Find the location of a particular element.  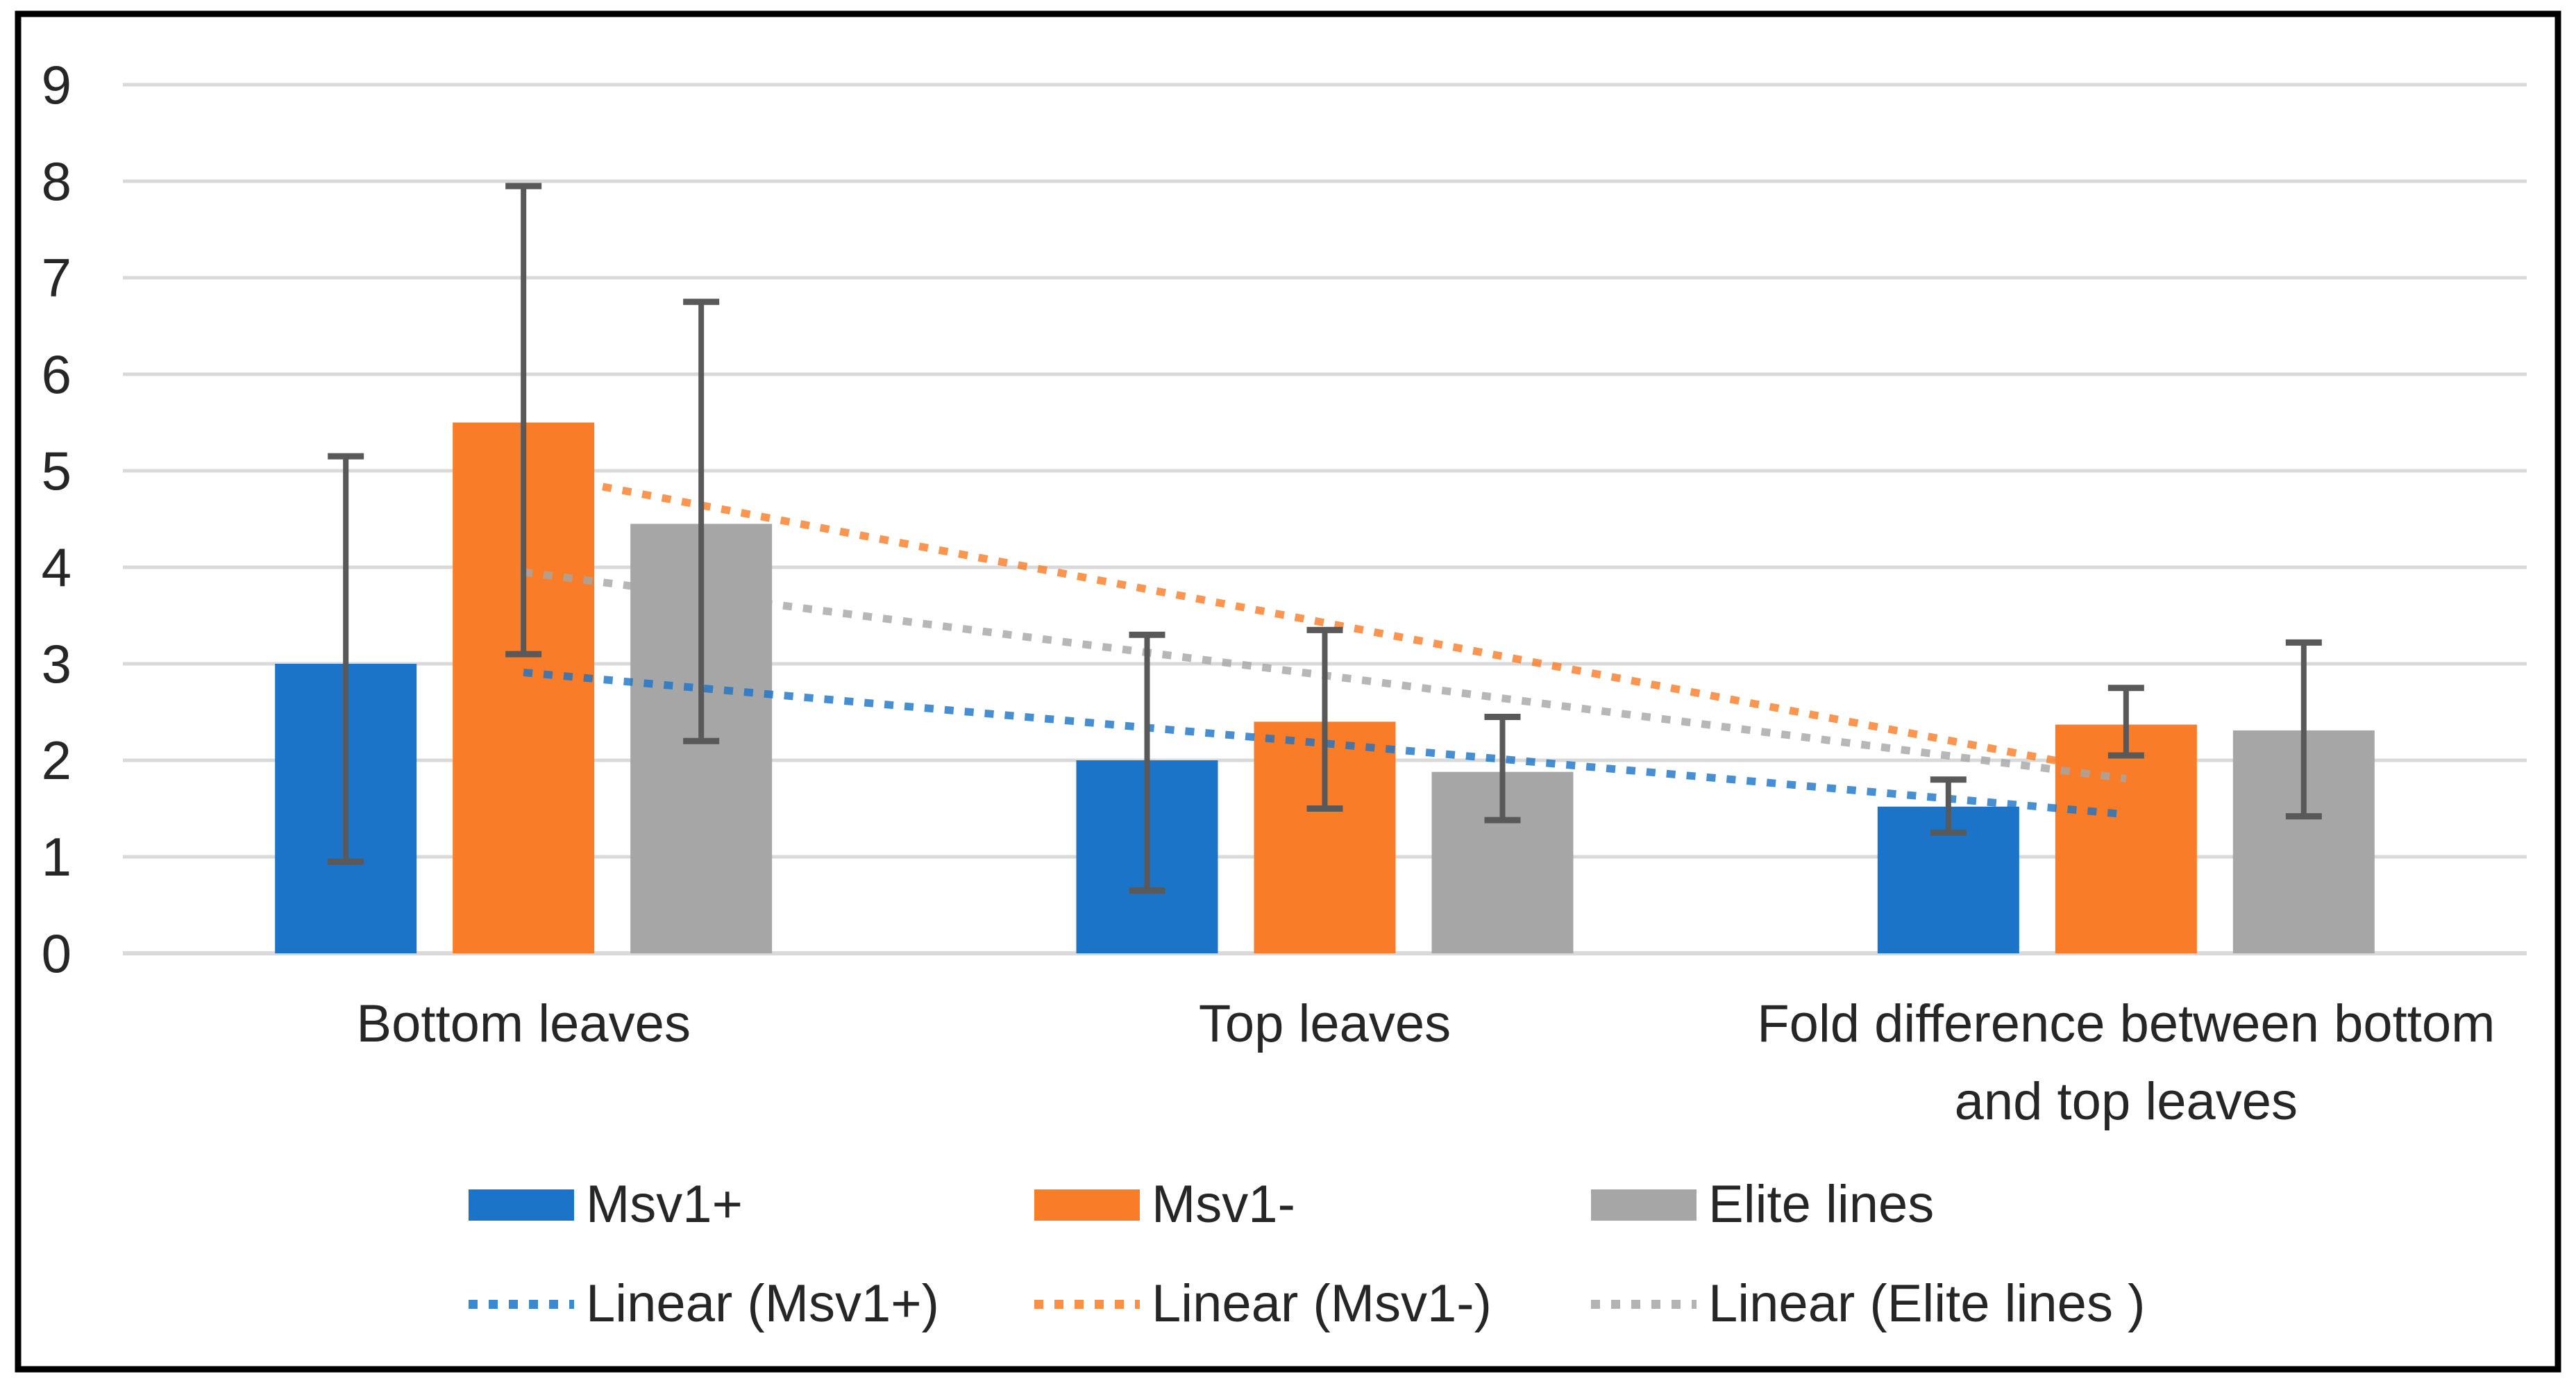

y-tick-label: 1 is located at coordinates (56, 856).